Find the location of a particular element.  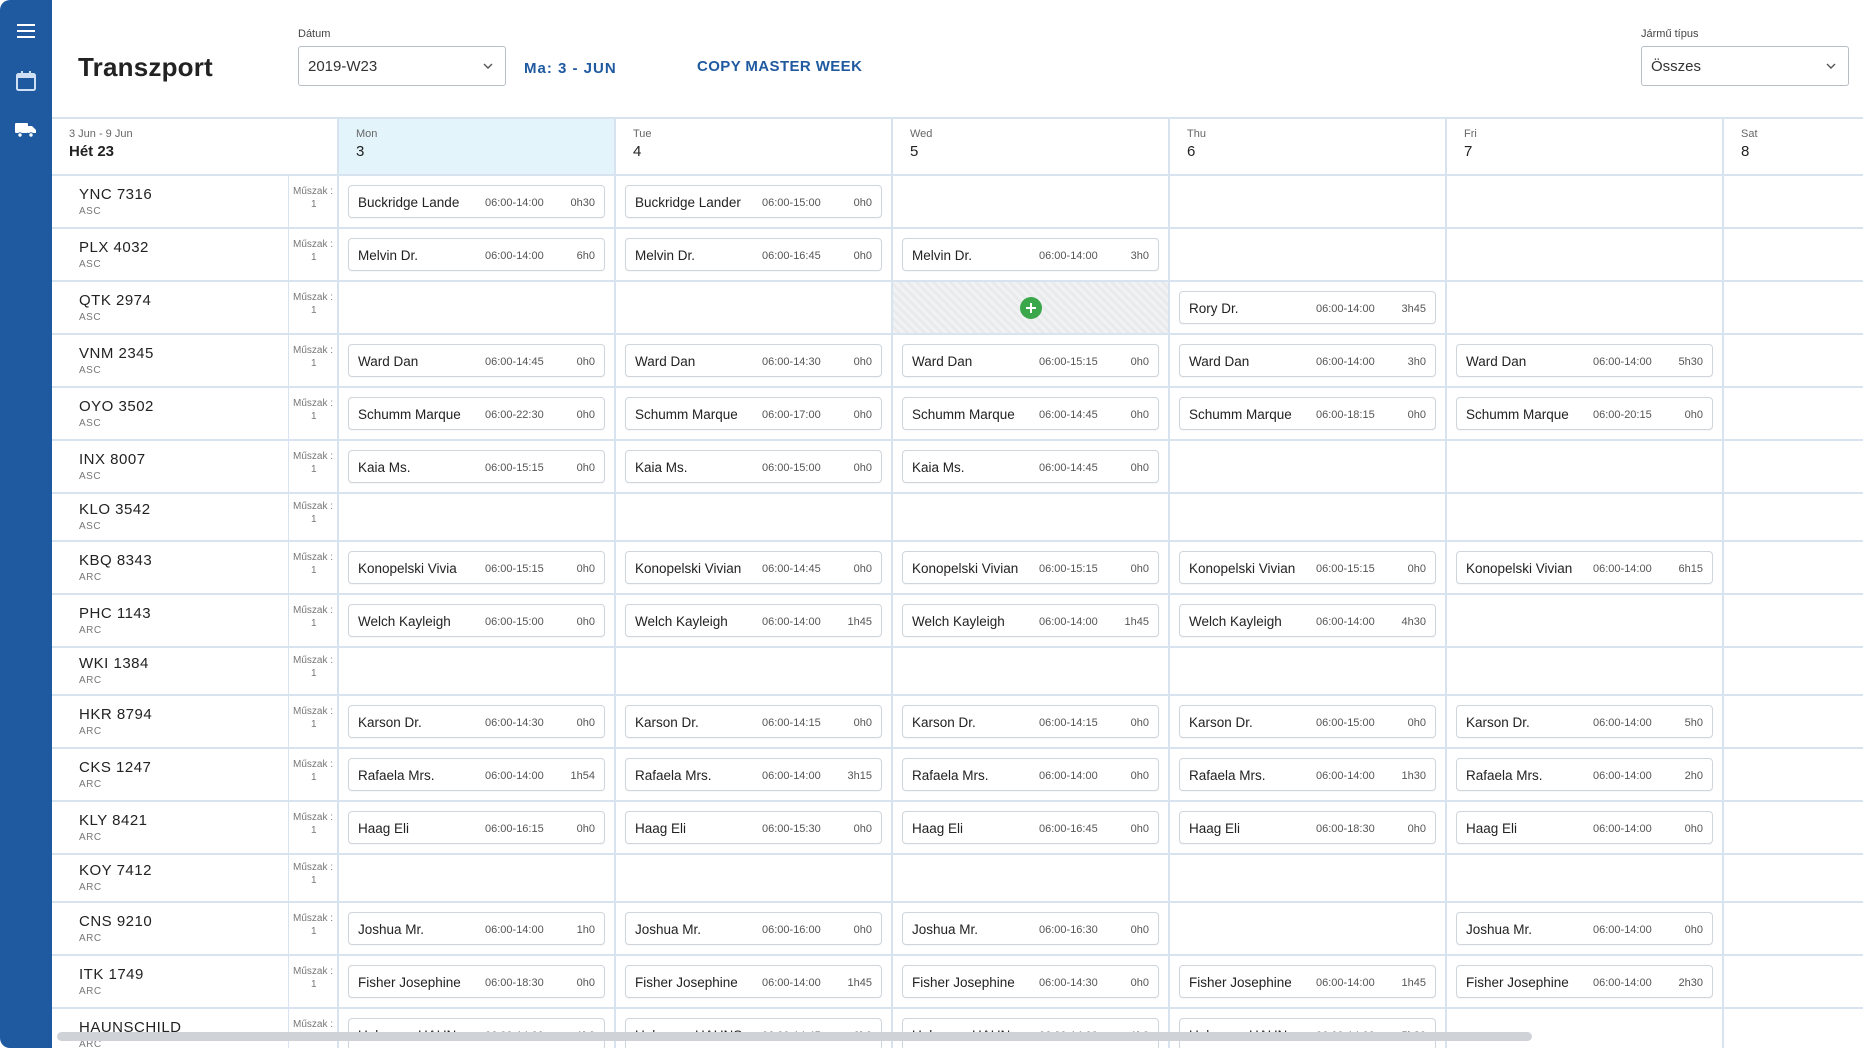

vehicle-cell: VNM 2345 ASC Műszak : 1 is located at coordinates (195, 360).